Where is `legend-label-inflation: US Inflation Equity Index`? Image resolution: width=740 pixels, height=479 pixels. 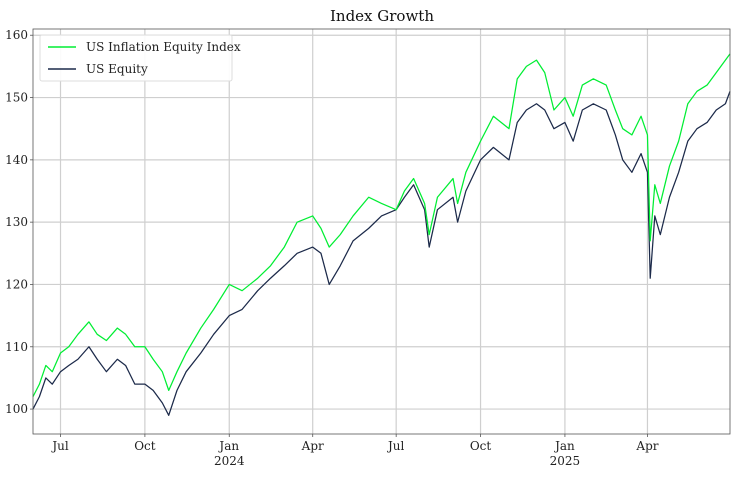
legend-label-inflation: US Inflation Equity Index is located at coordinates (163, 47).